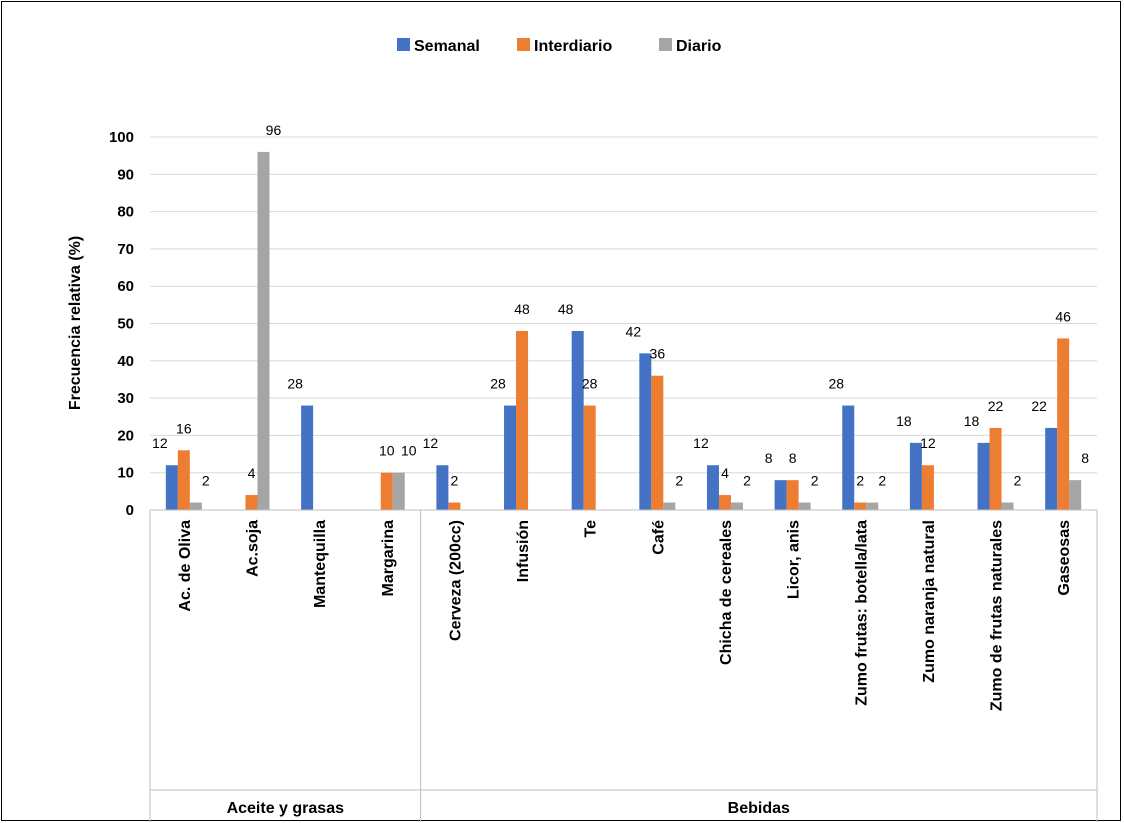 Image resolution: width=1124 pixels, height=823 pixels. I want to click on data-label-interdiario-chicha-de-cereales: 4, so click(725, 473).